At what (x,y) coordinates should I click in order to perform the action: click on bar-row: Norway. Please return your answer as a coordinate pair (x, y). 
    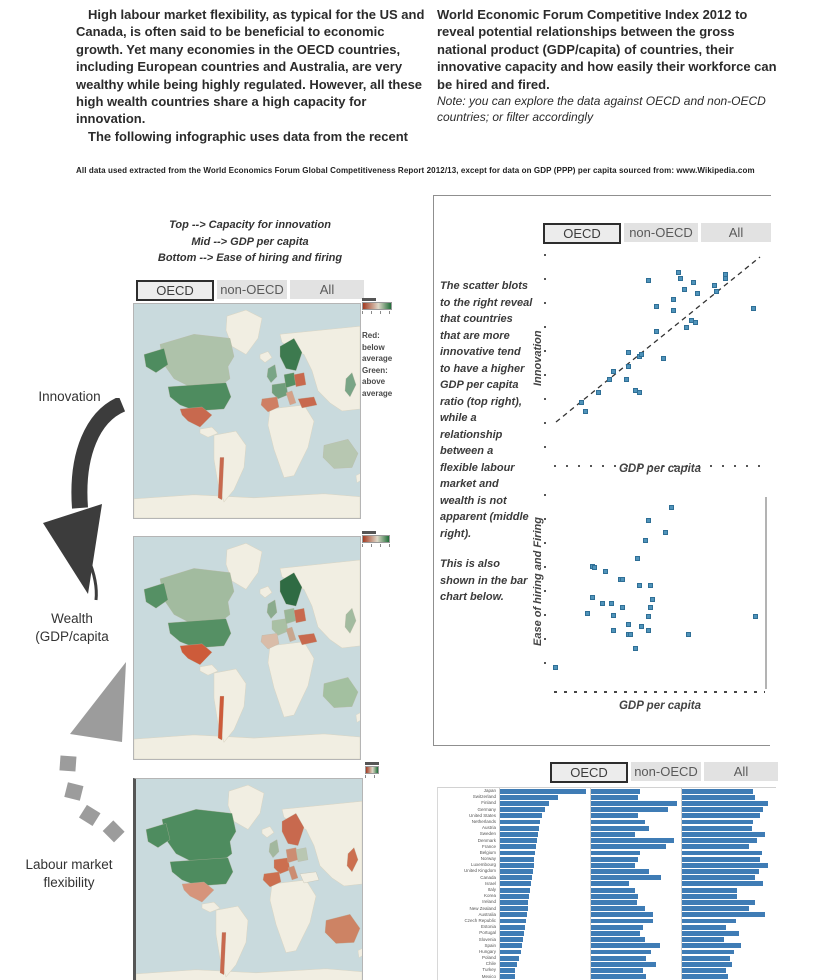
    Looking at the image, I should click on (607, 859).